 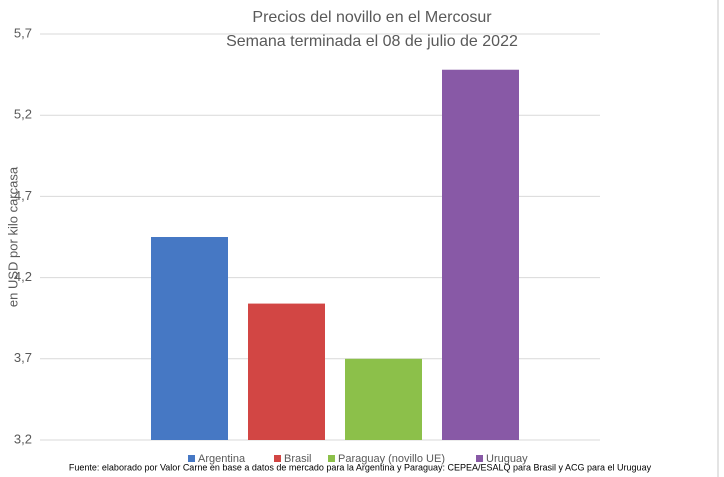 What do you see at coordinates (372, 41) in the screenshot?
I see `chart-subtitle: Semana terminada el 08 de julio de 2022` at bounding box center [372, 41].